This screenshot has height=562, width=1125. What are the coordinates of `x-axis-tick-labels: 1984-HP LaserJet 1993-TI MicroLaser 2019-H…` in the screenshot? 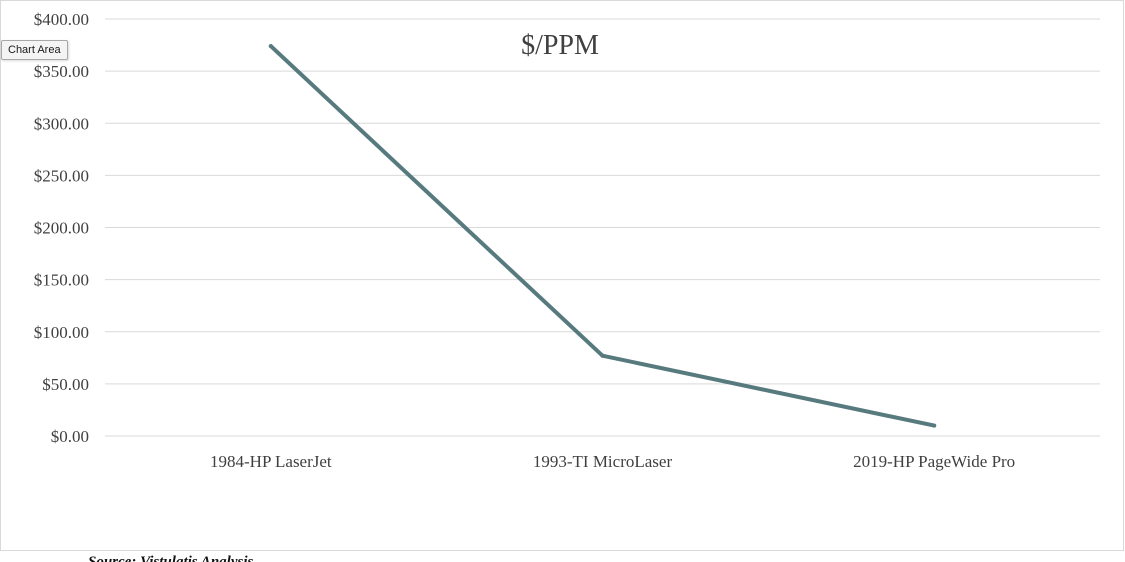 It's located at (612, 461).